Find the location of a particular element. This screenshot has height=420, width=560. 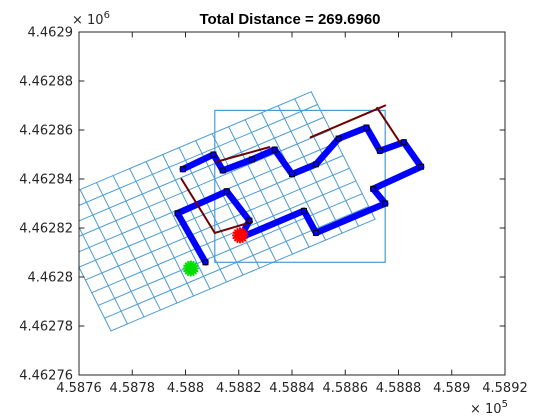

x-tick-label: 4.588 is located at coordinates (185, 388).